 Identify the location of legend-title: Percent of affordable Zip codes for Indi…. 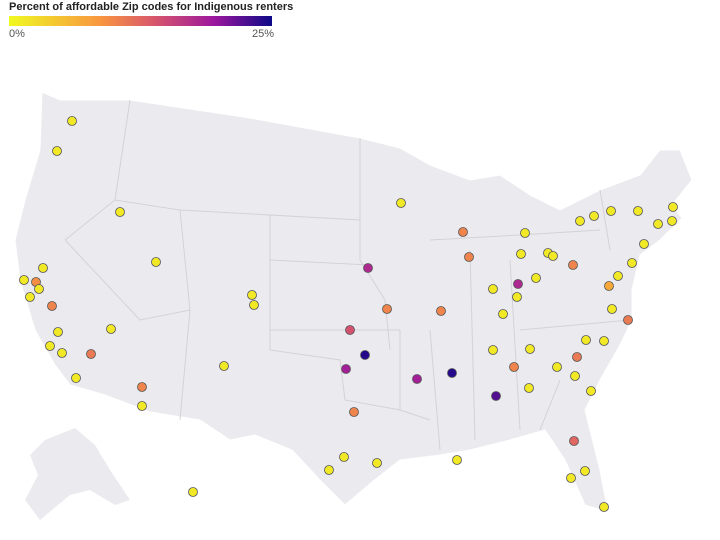
(151, 7).